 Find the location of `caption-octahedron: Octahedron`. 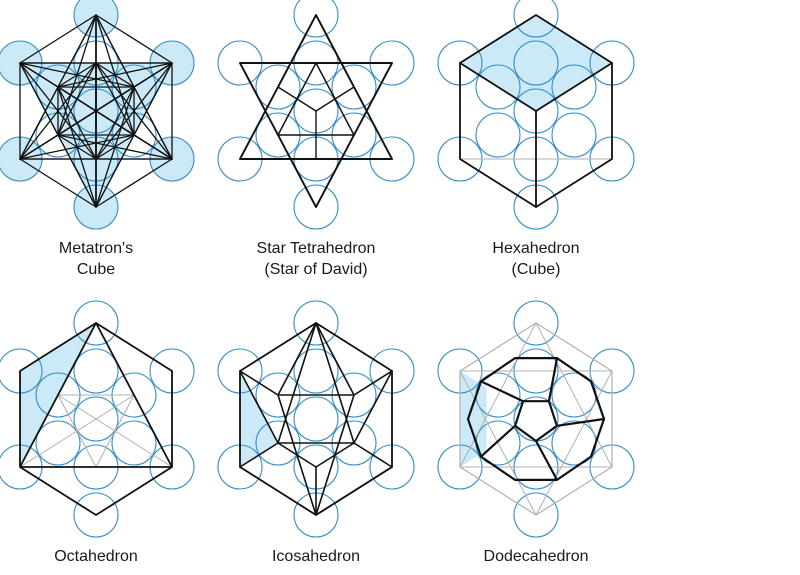

caption-octahedron: Octahedron is located at coordinates (103, 556).